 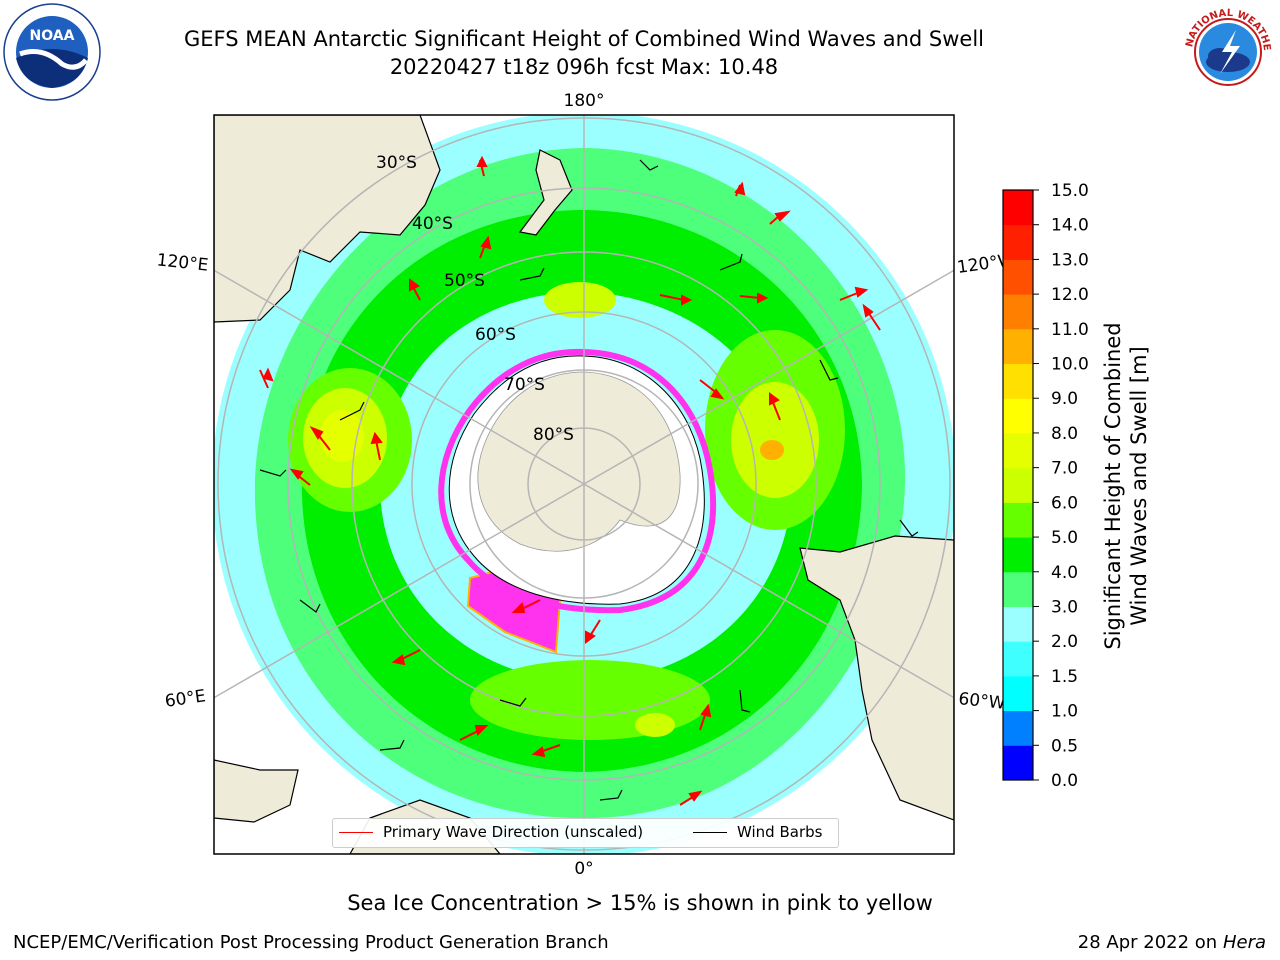 I want to click on colorbar-frame, so click(x=1018, y=485).